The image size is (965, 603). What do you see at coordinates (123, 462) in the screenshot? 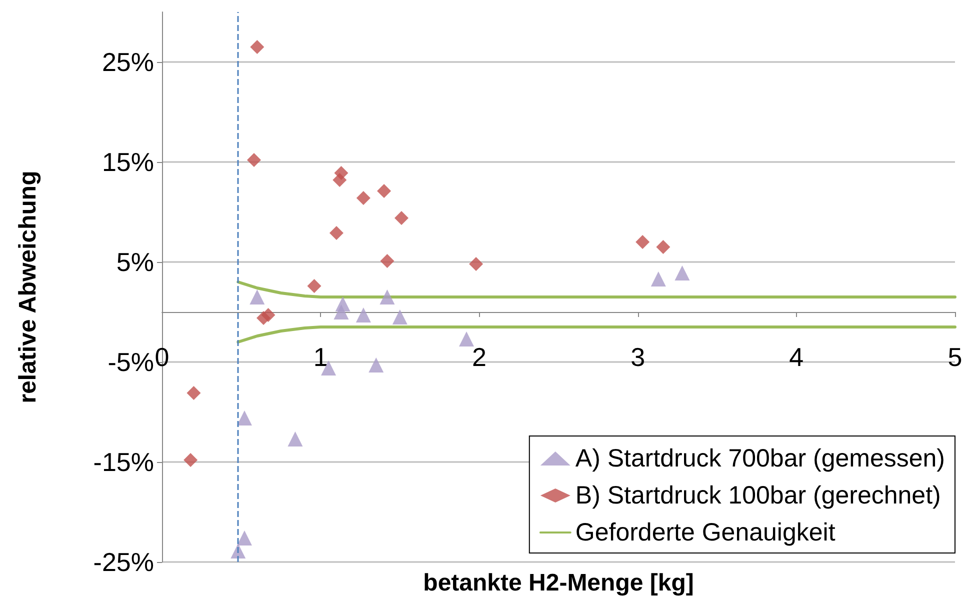
I see `y-tick-label: -15%` at bounding box center [123, 462].